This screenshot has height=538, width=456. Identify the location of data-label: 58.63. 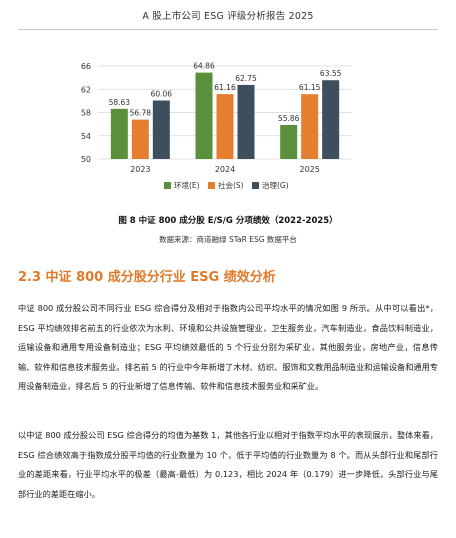
(120, 102).